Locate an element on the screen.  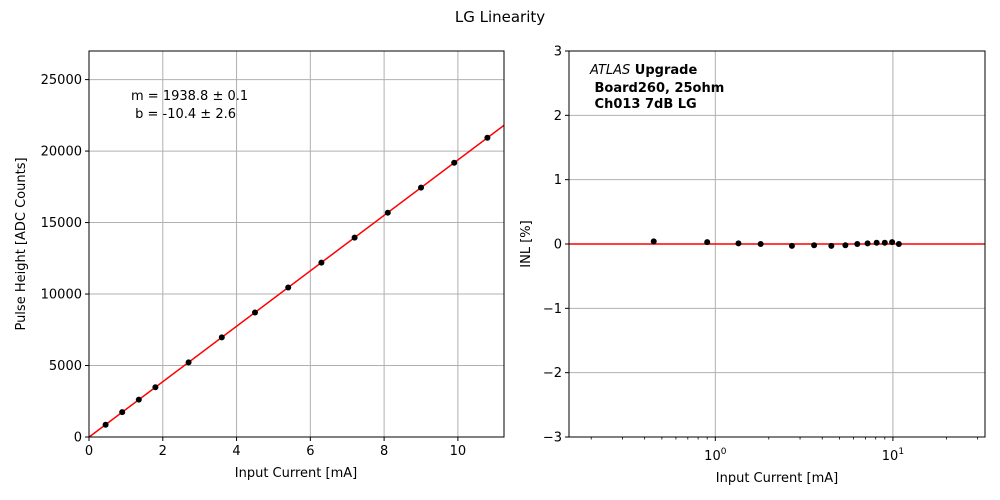
left-x-tick-label: 6 is located at coordinates (310, 451).